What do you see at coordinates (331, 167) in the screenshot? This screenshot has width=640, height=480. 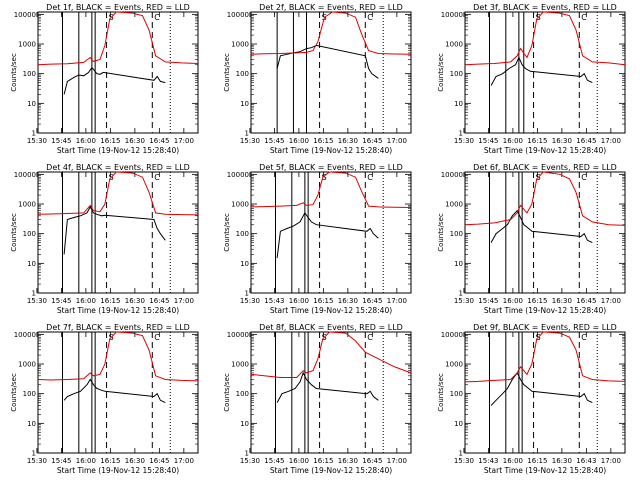 I see `panel-title: Det 5f, BLACK = Events, RED = LLD` at bounding box center [331, 167].